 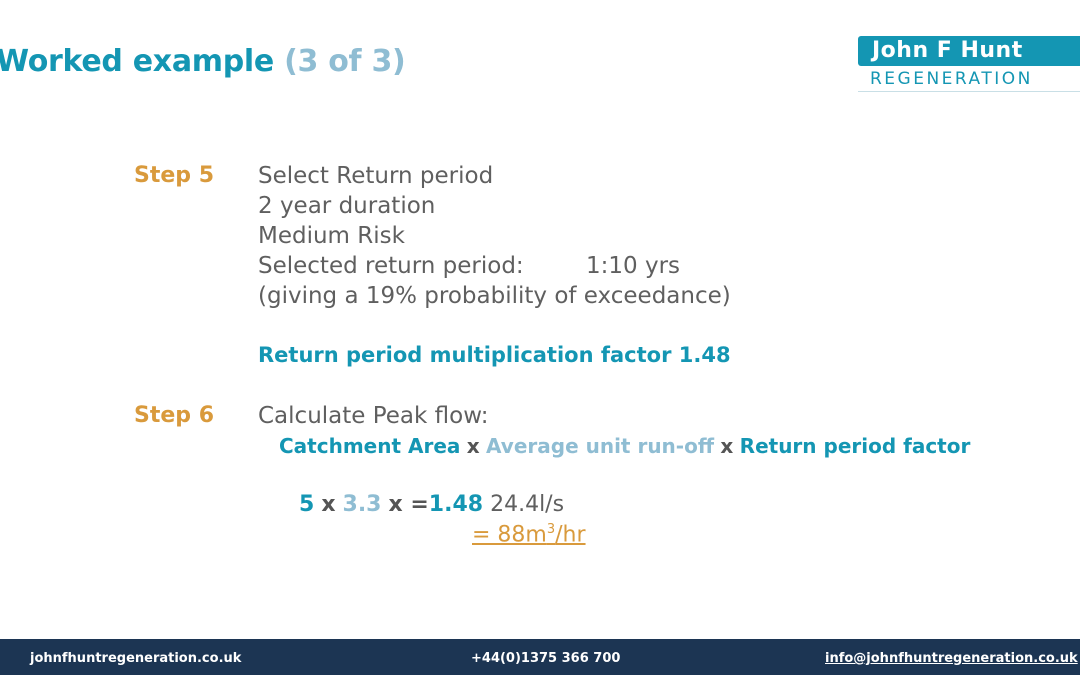 What do you see at coordinates (370, 446) in the screenshot?
I see `formula-term-catchment: Catchment Area` at bounding box center [370, 446].